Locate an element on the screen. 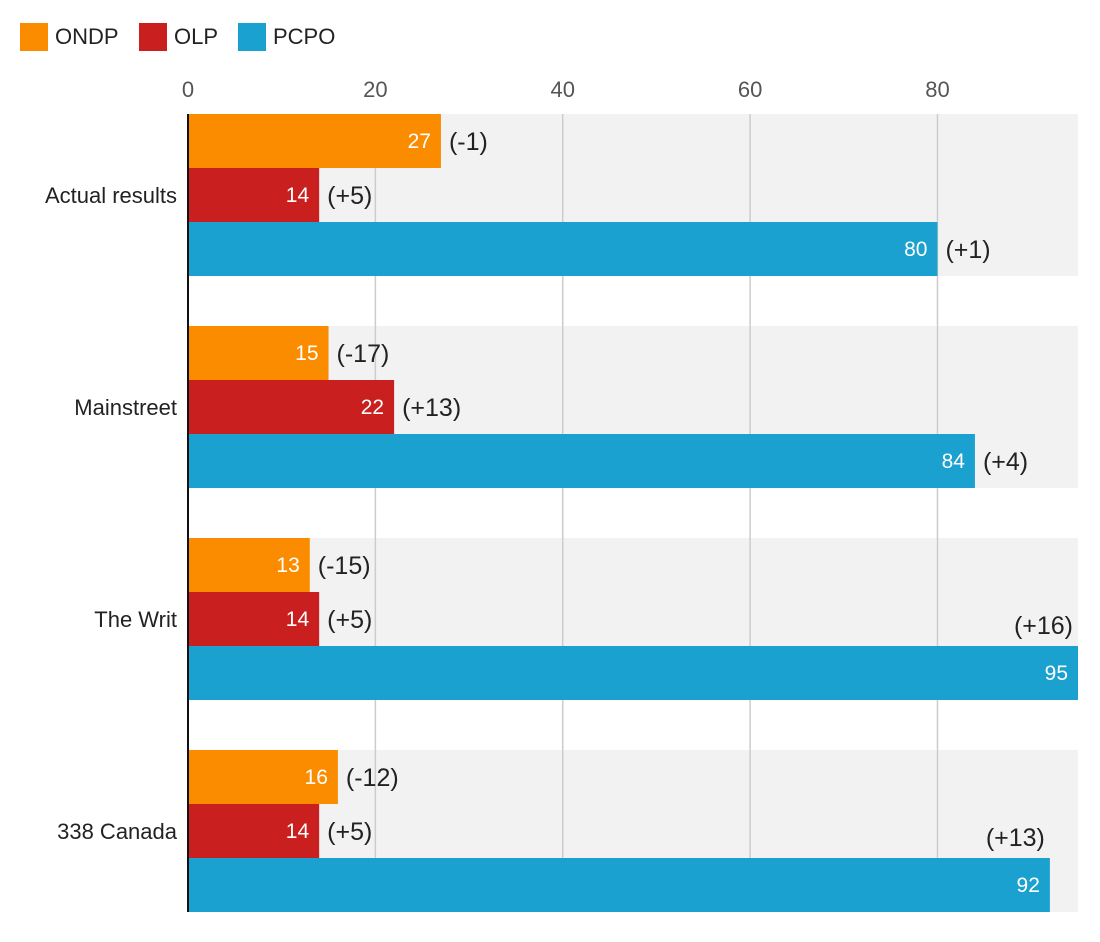 The height and width of the screenshot is (942, 1100). category-label: The Writ is located at coordinates (135, 619).